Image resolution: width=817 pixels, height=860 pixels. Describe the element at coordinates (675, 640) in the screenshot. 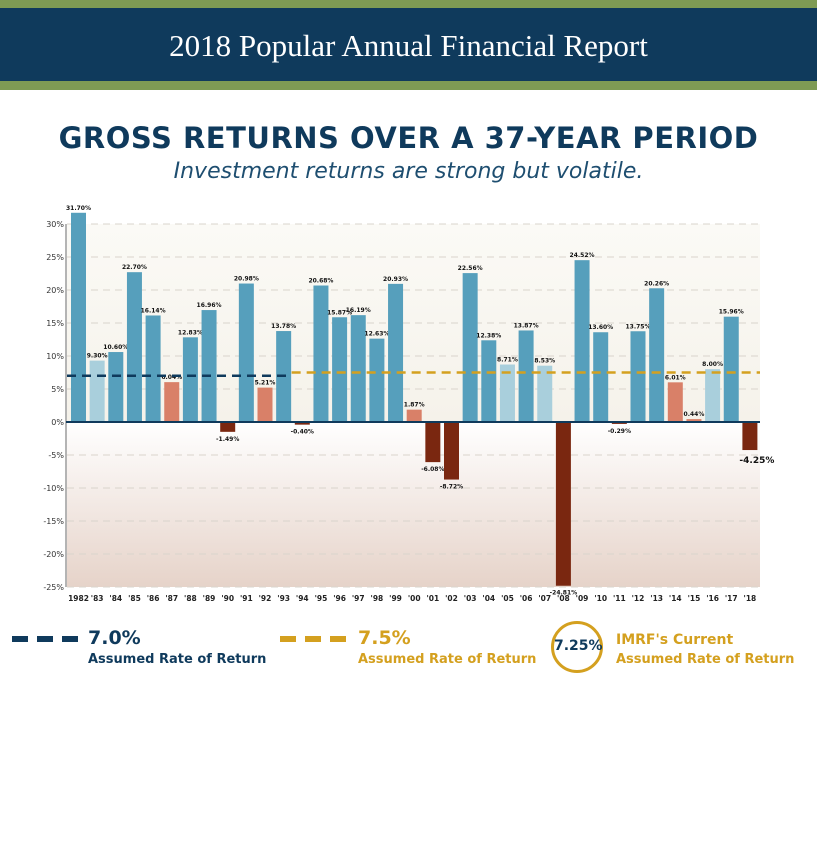

I see `legend-current-title: IMRF's Current` at that location.